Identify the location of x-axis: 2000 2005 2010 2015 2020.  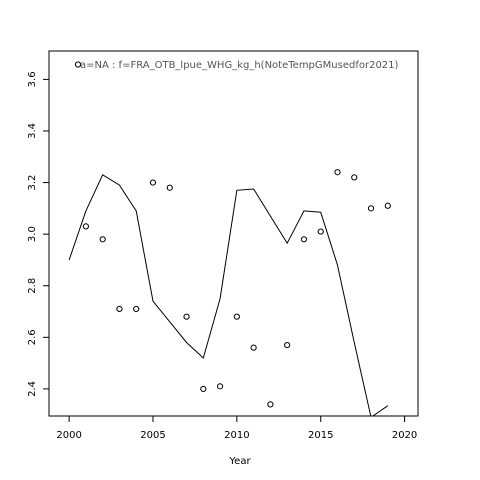
(236, 428).